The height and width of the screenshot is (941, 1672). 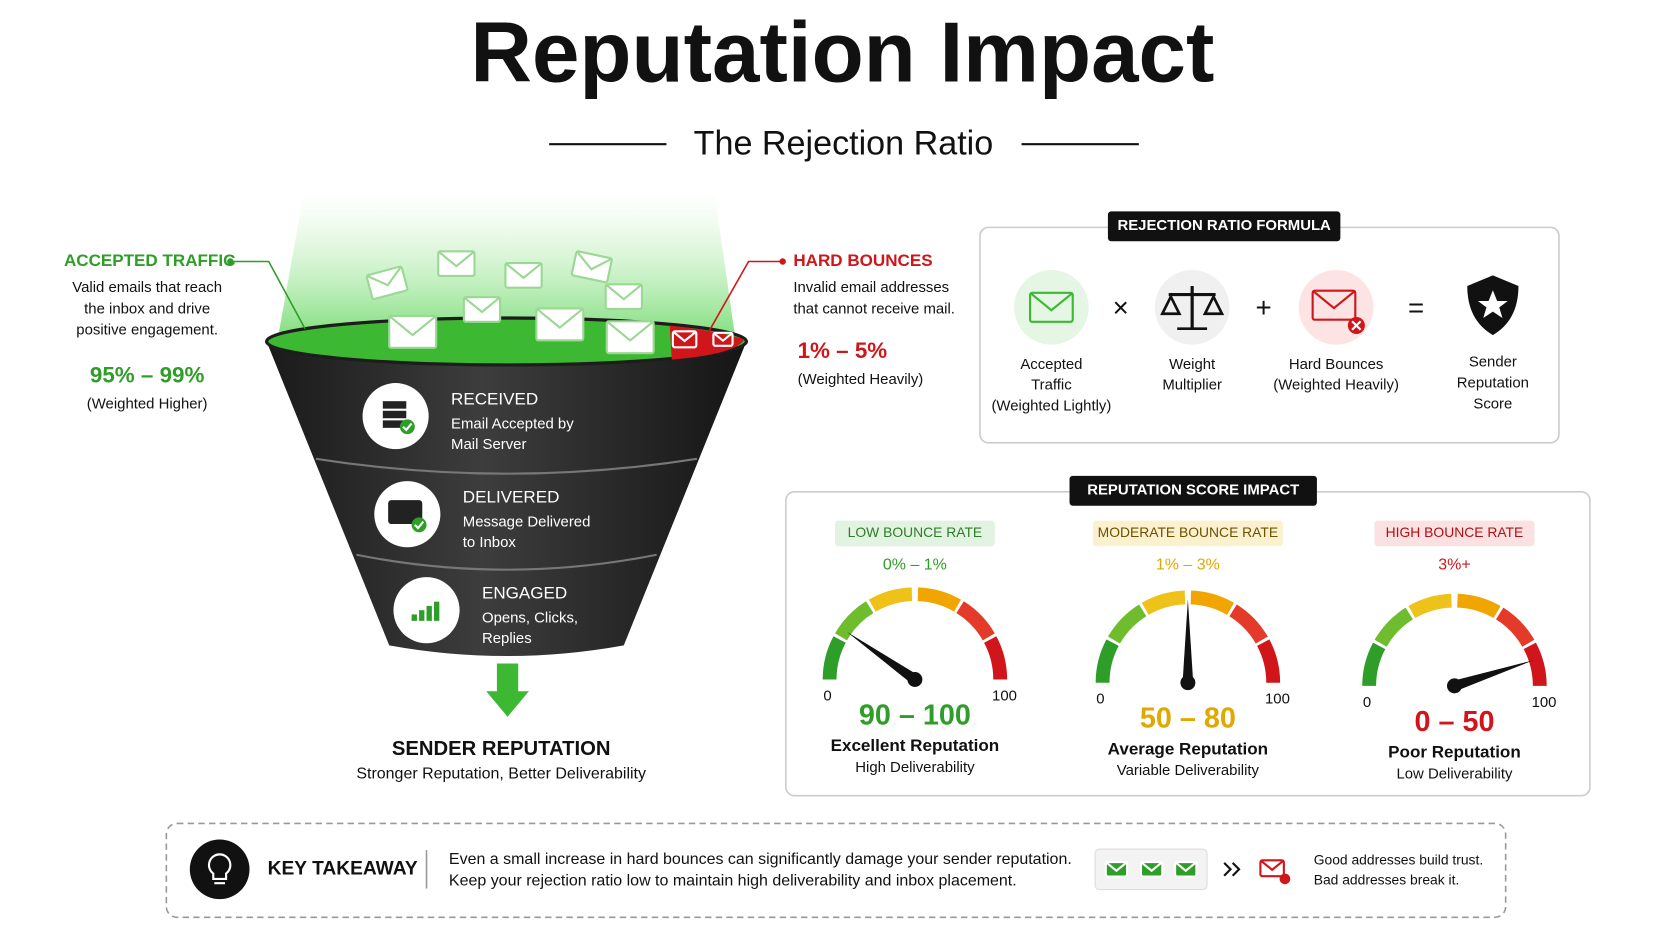 I want to click on formula-title: REJECTION RATIO FORMULA, so click(x=1224, y=225).